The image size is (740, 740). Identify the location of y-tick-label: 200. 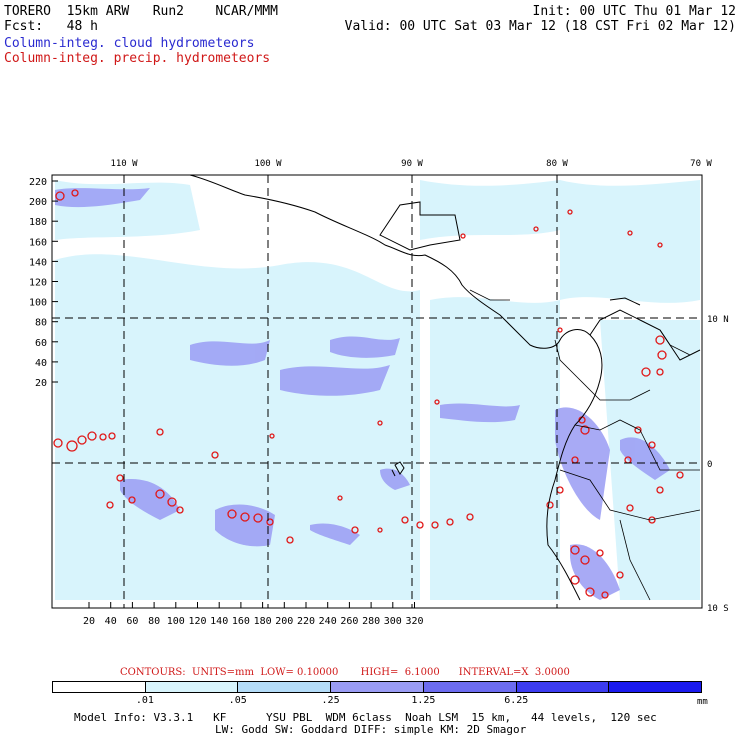
(38, 202).